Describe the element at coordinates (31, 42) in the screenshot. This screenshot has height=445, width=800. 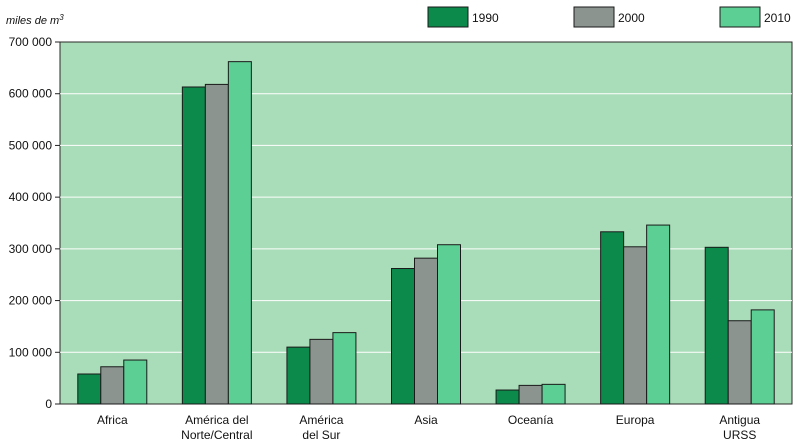
I see `y-tick-label: 700 000` at that location.